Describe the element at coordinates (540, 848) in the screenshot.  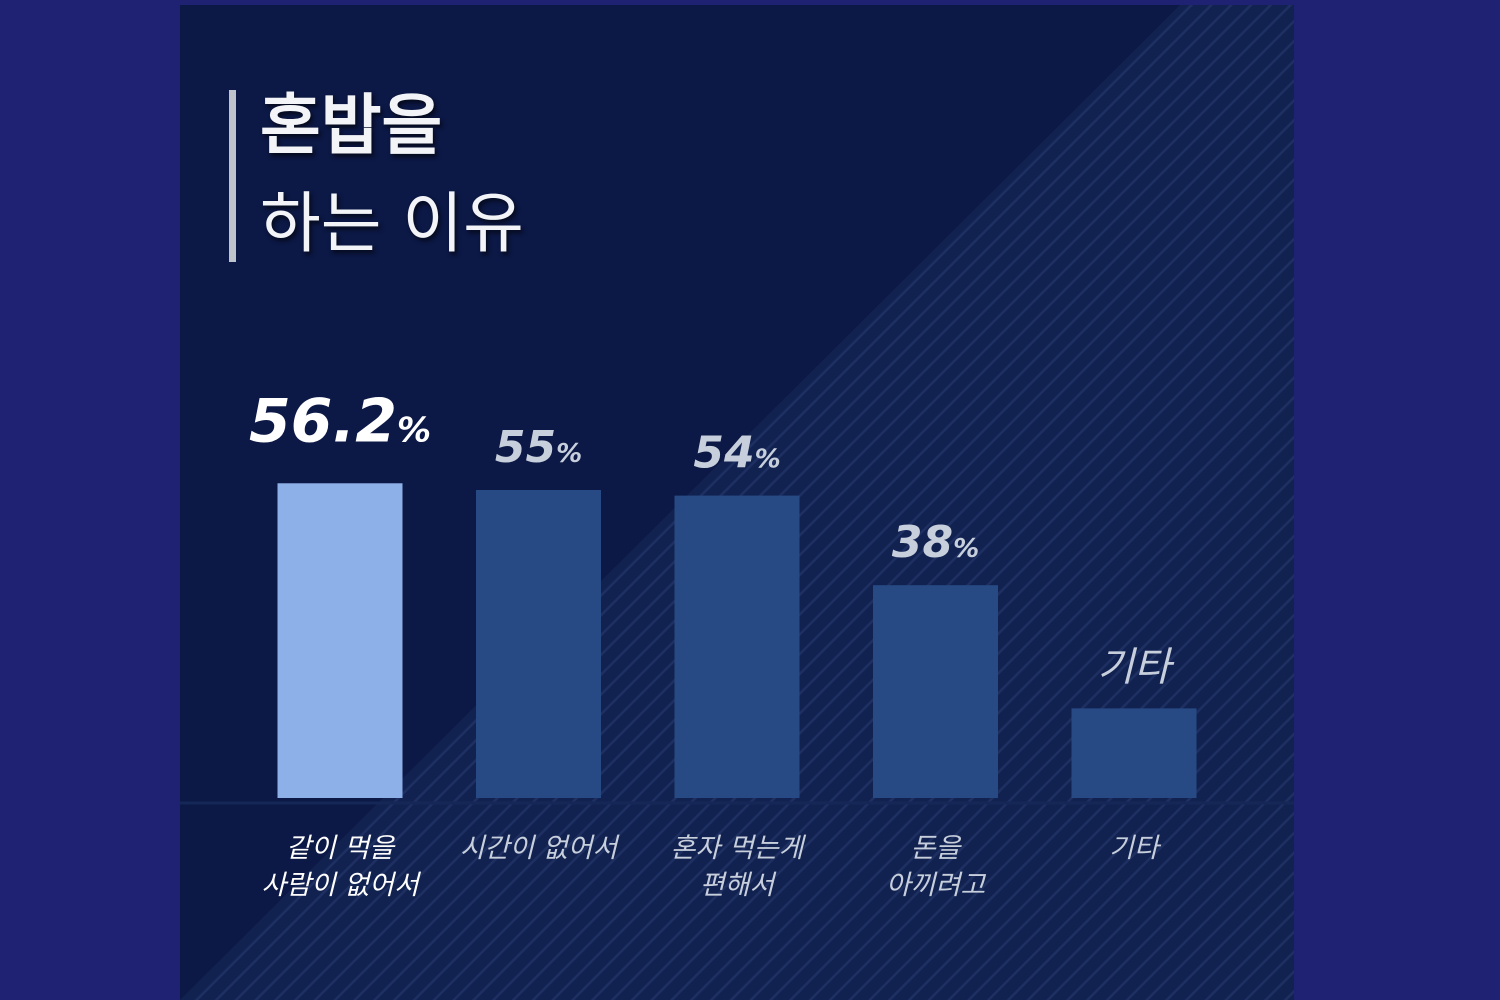
I see `category-label-2: 시간이 없어서` at that location.